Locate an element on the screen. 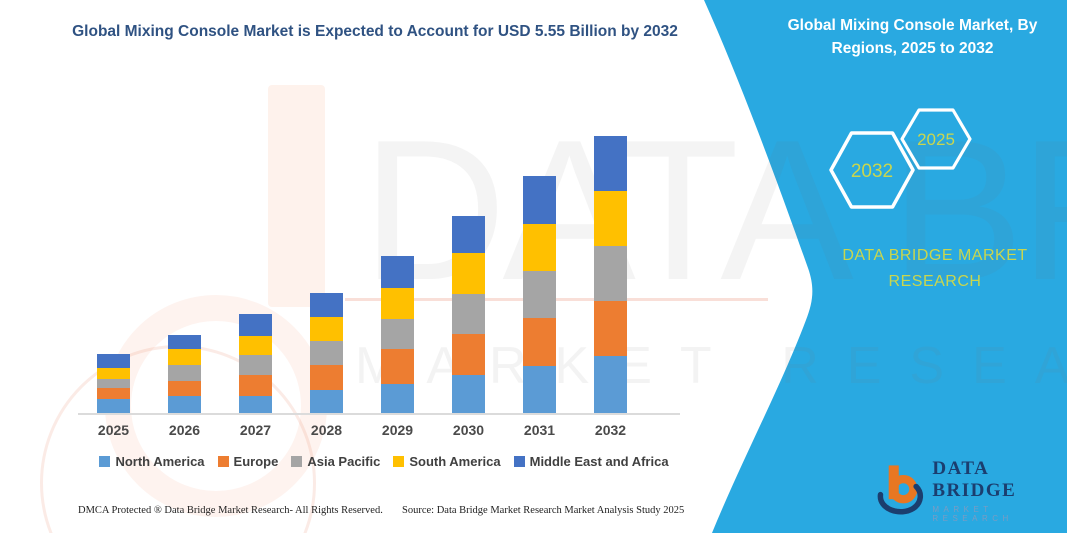 The image size is (1067, 533). brand-line-2: RESEARCH is located at coordinates (935, 282).